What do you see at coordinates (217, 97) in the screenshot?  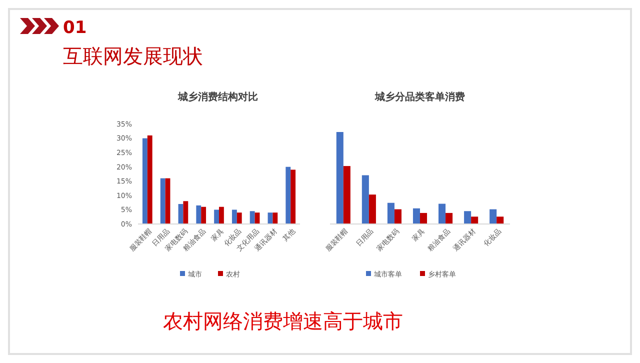 I see `chart-title: 城乡消费结构对比` at bounding box center [217, 97].